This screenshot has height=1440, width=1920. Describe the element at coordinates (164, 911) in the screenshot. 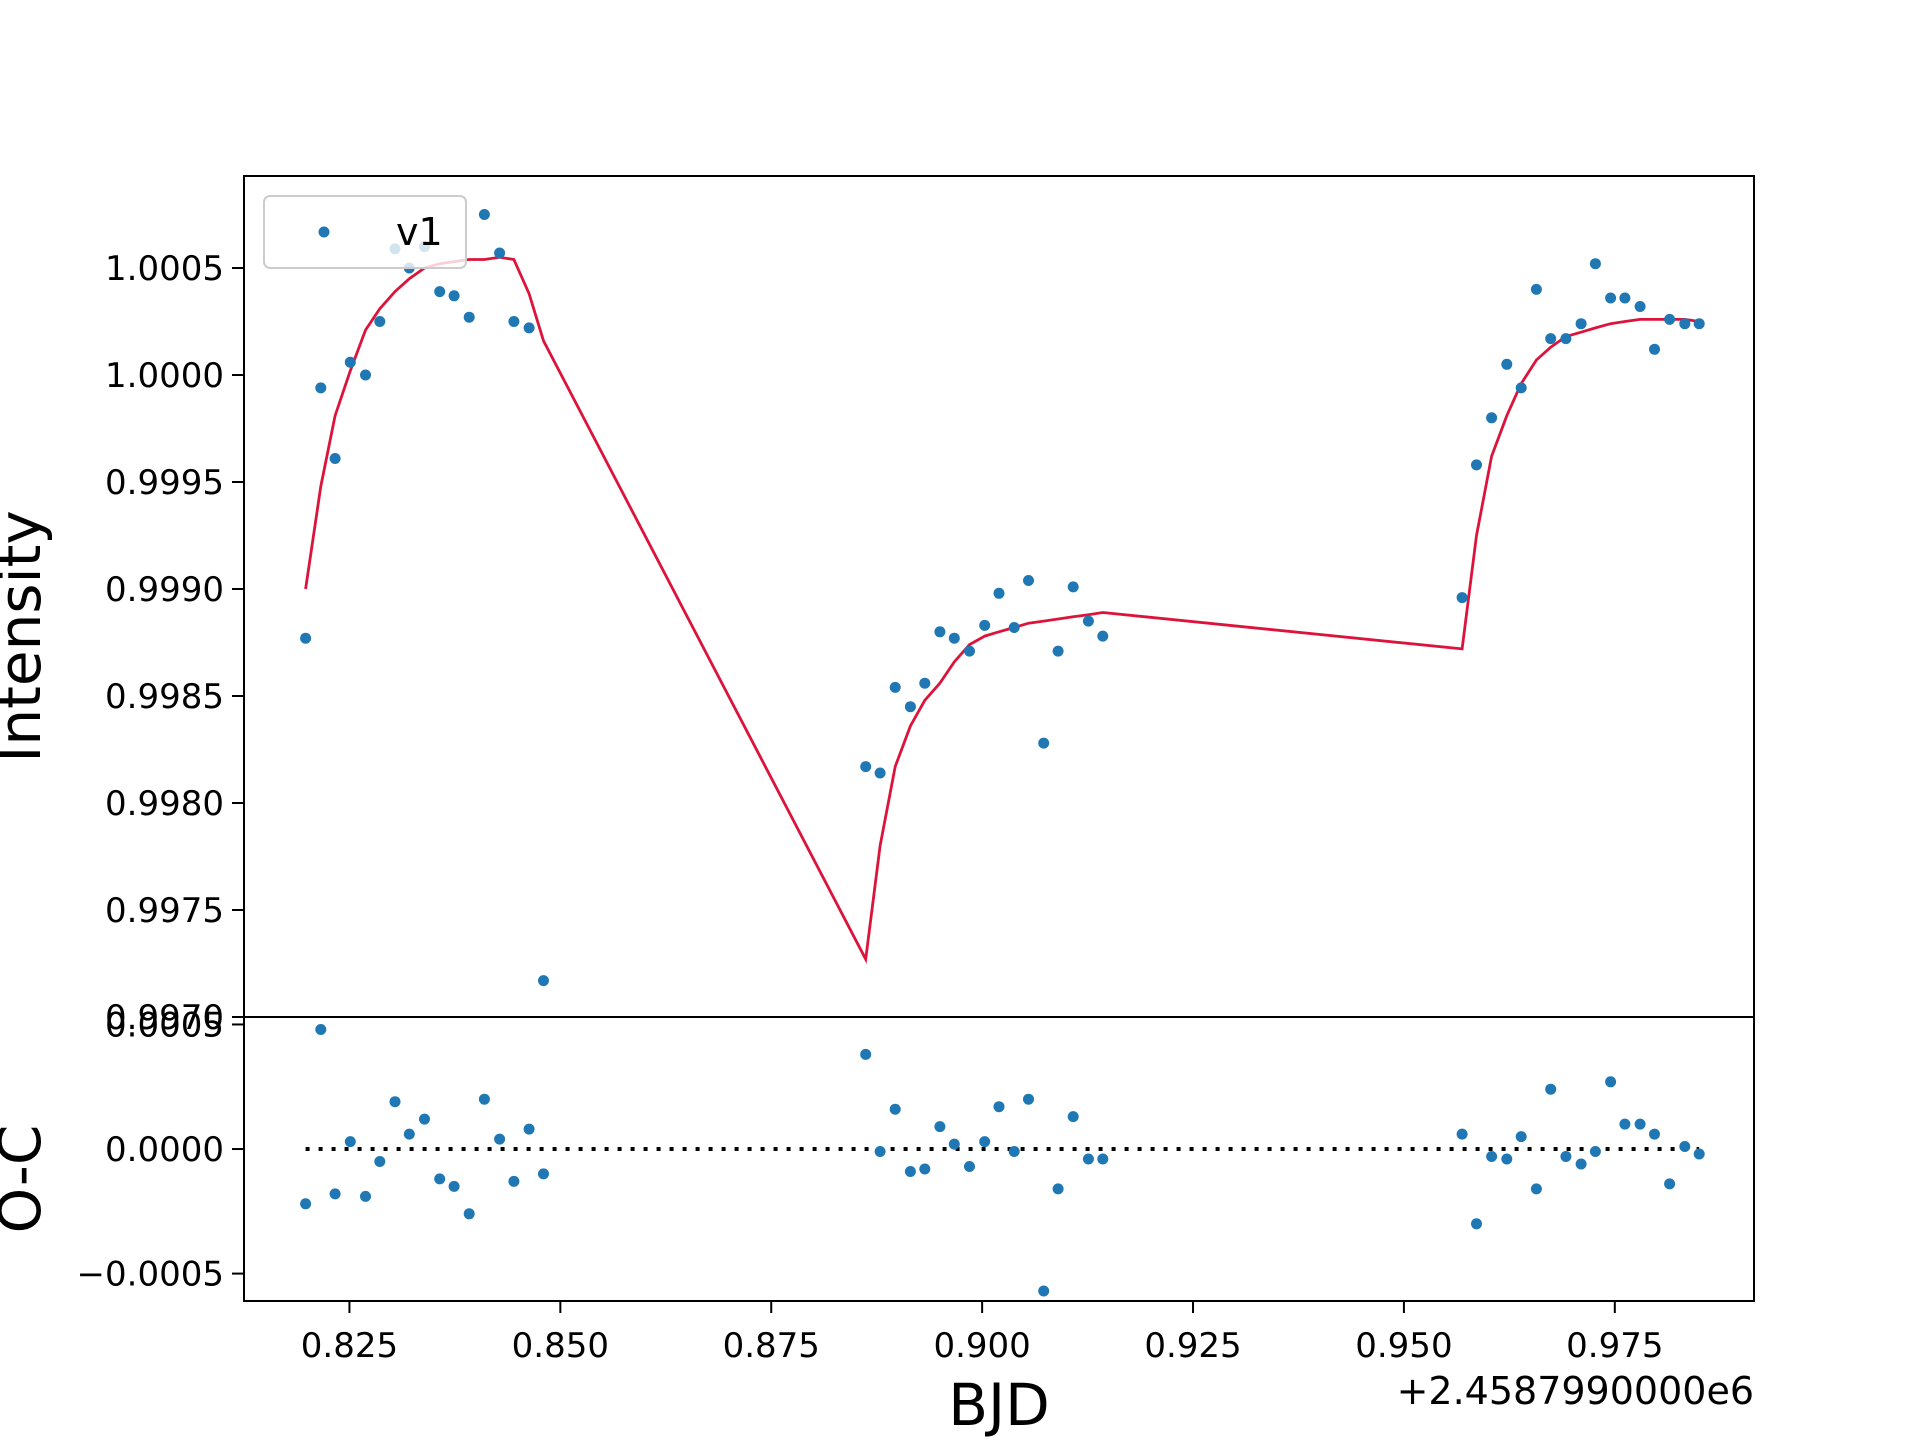

I see `top-y-tick-label: 0.9975` at that location.